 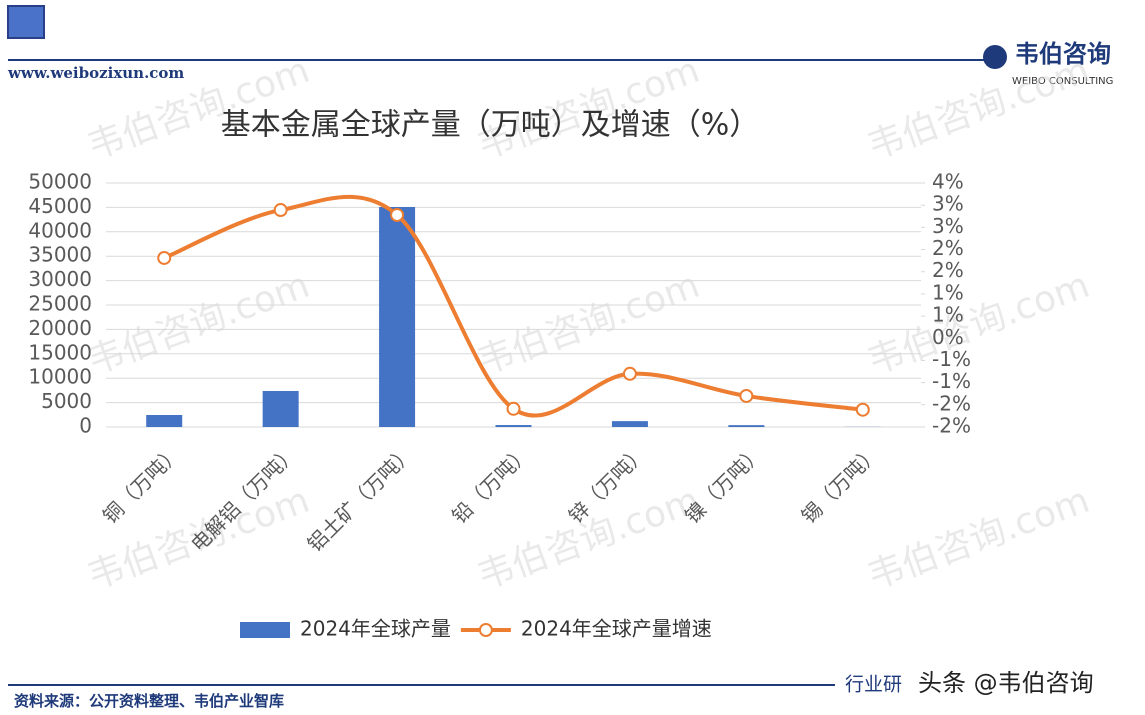 I want to click on brand-icon, so click(x=995, y=57).